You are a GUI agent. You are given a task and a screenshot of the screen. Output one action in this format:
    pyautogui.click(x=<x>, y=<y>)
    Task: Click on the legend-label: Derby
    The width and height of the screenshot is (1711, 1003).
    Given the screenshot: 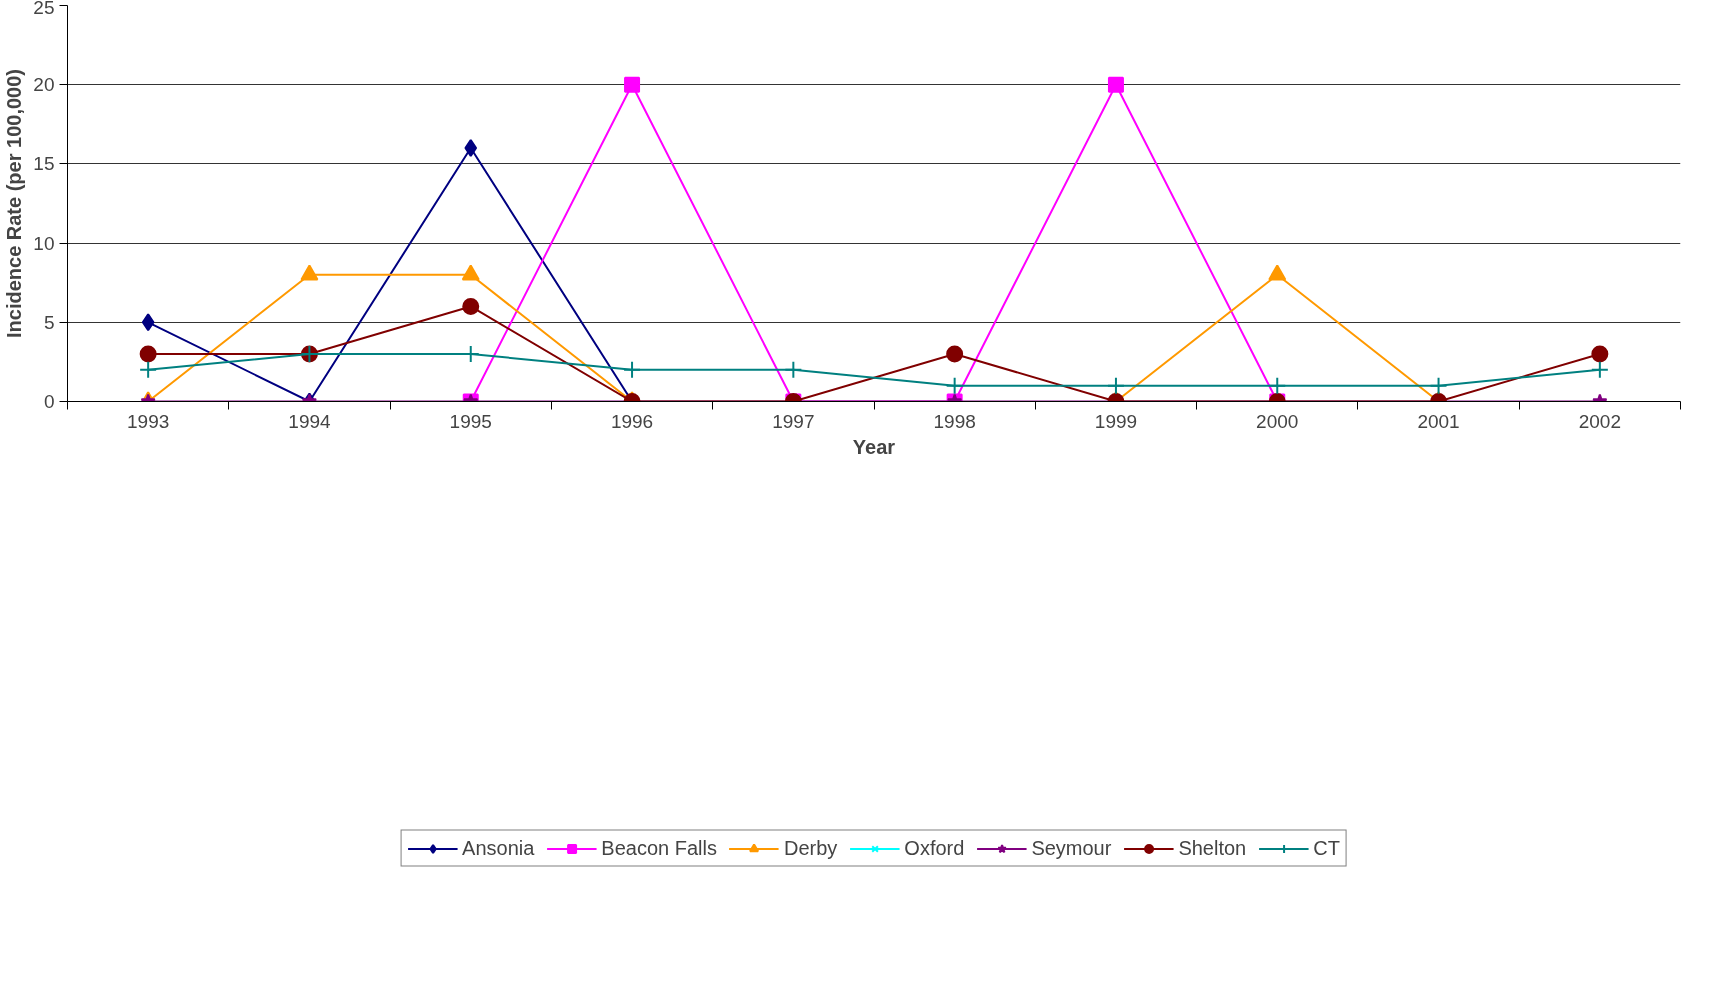 What is the action you would take?
    pyautogui.click(x=810, y=848)
    